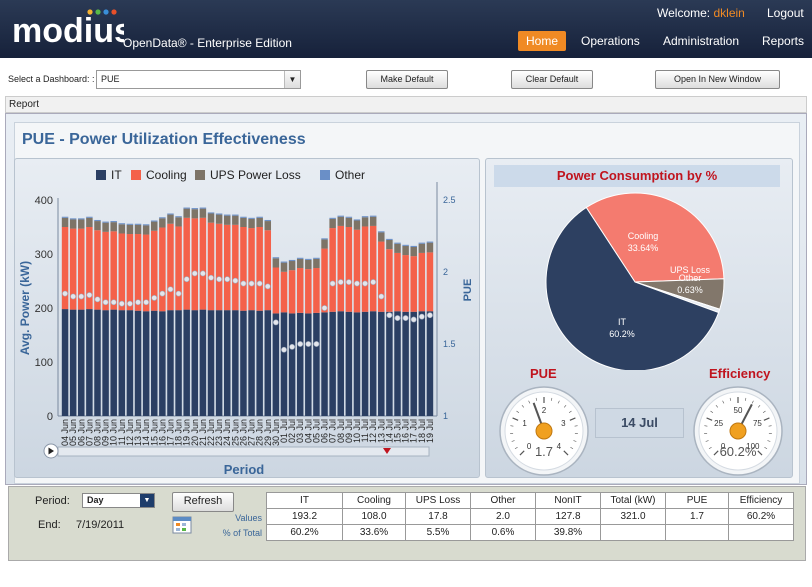 The height and width of the screenshot is (587, 812). I want to click on gauge-value: 60.2%, so click(738, 451).